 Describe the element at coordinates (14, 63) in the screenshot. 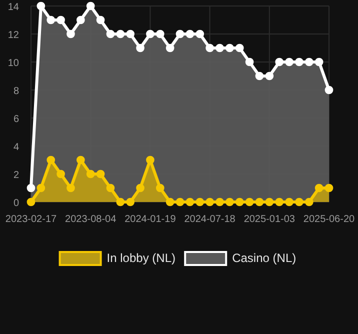

I see `y-tick-label: 10` at that location.